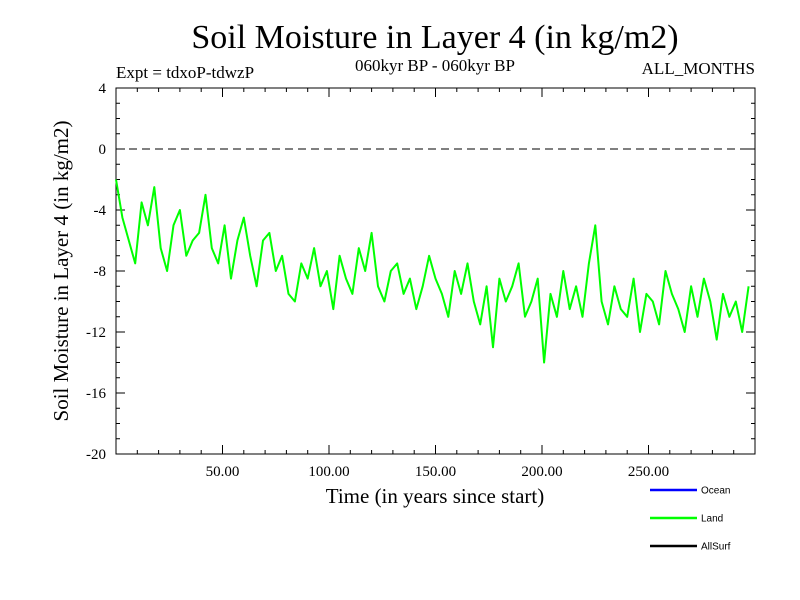  I want to click on x-tick-label: 150.00, so click(435, 472).